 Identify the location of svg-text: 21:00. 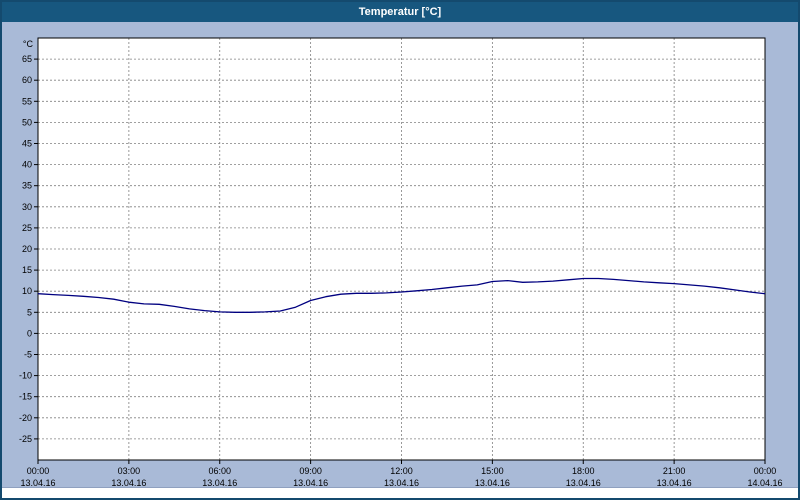
(674, 471).